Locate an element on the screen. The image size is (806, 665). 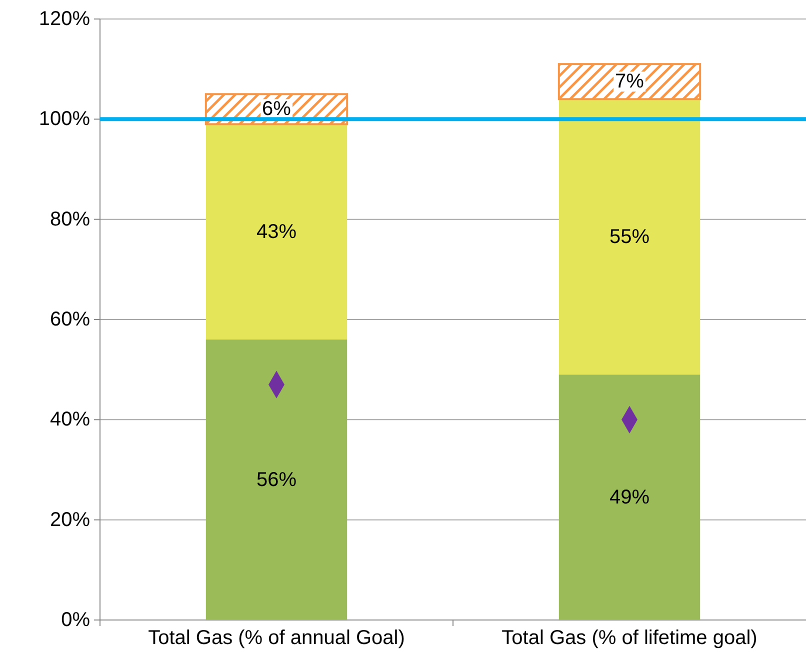
x-tick-label: Total Gas (% of annual Goal) is located at coordinates (276, 638).